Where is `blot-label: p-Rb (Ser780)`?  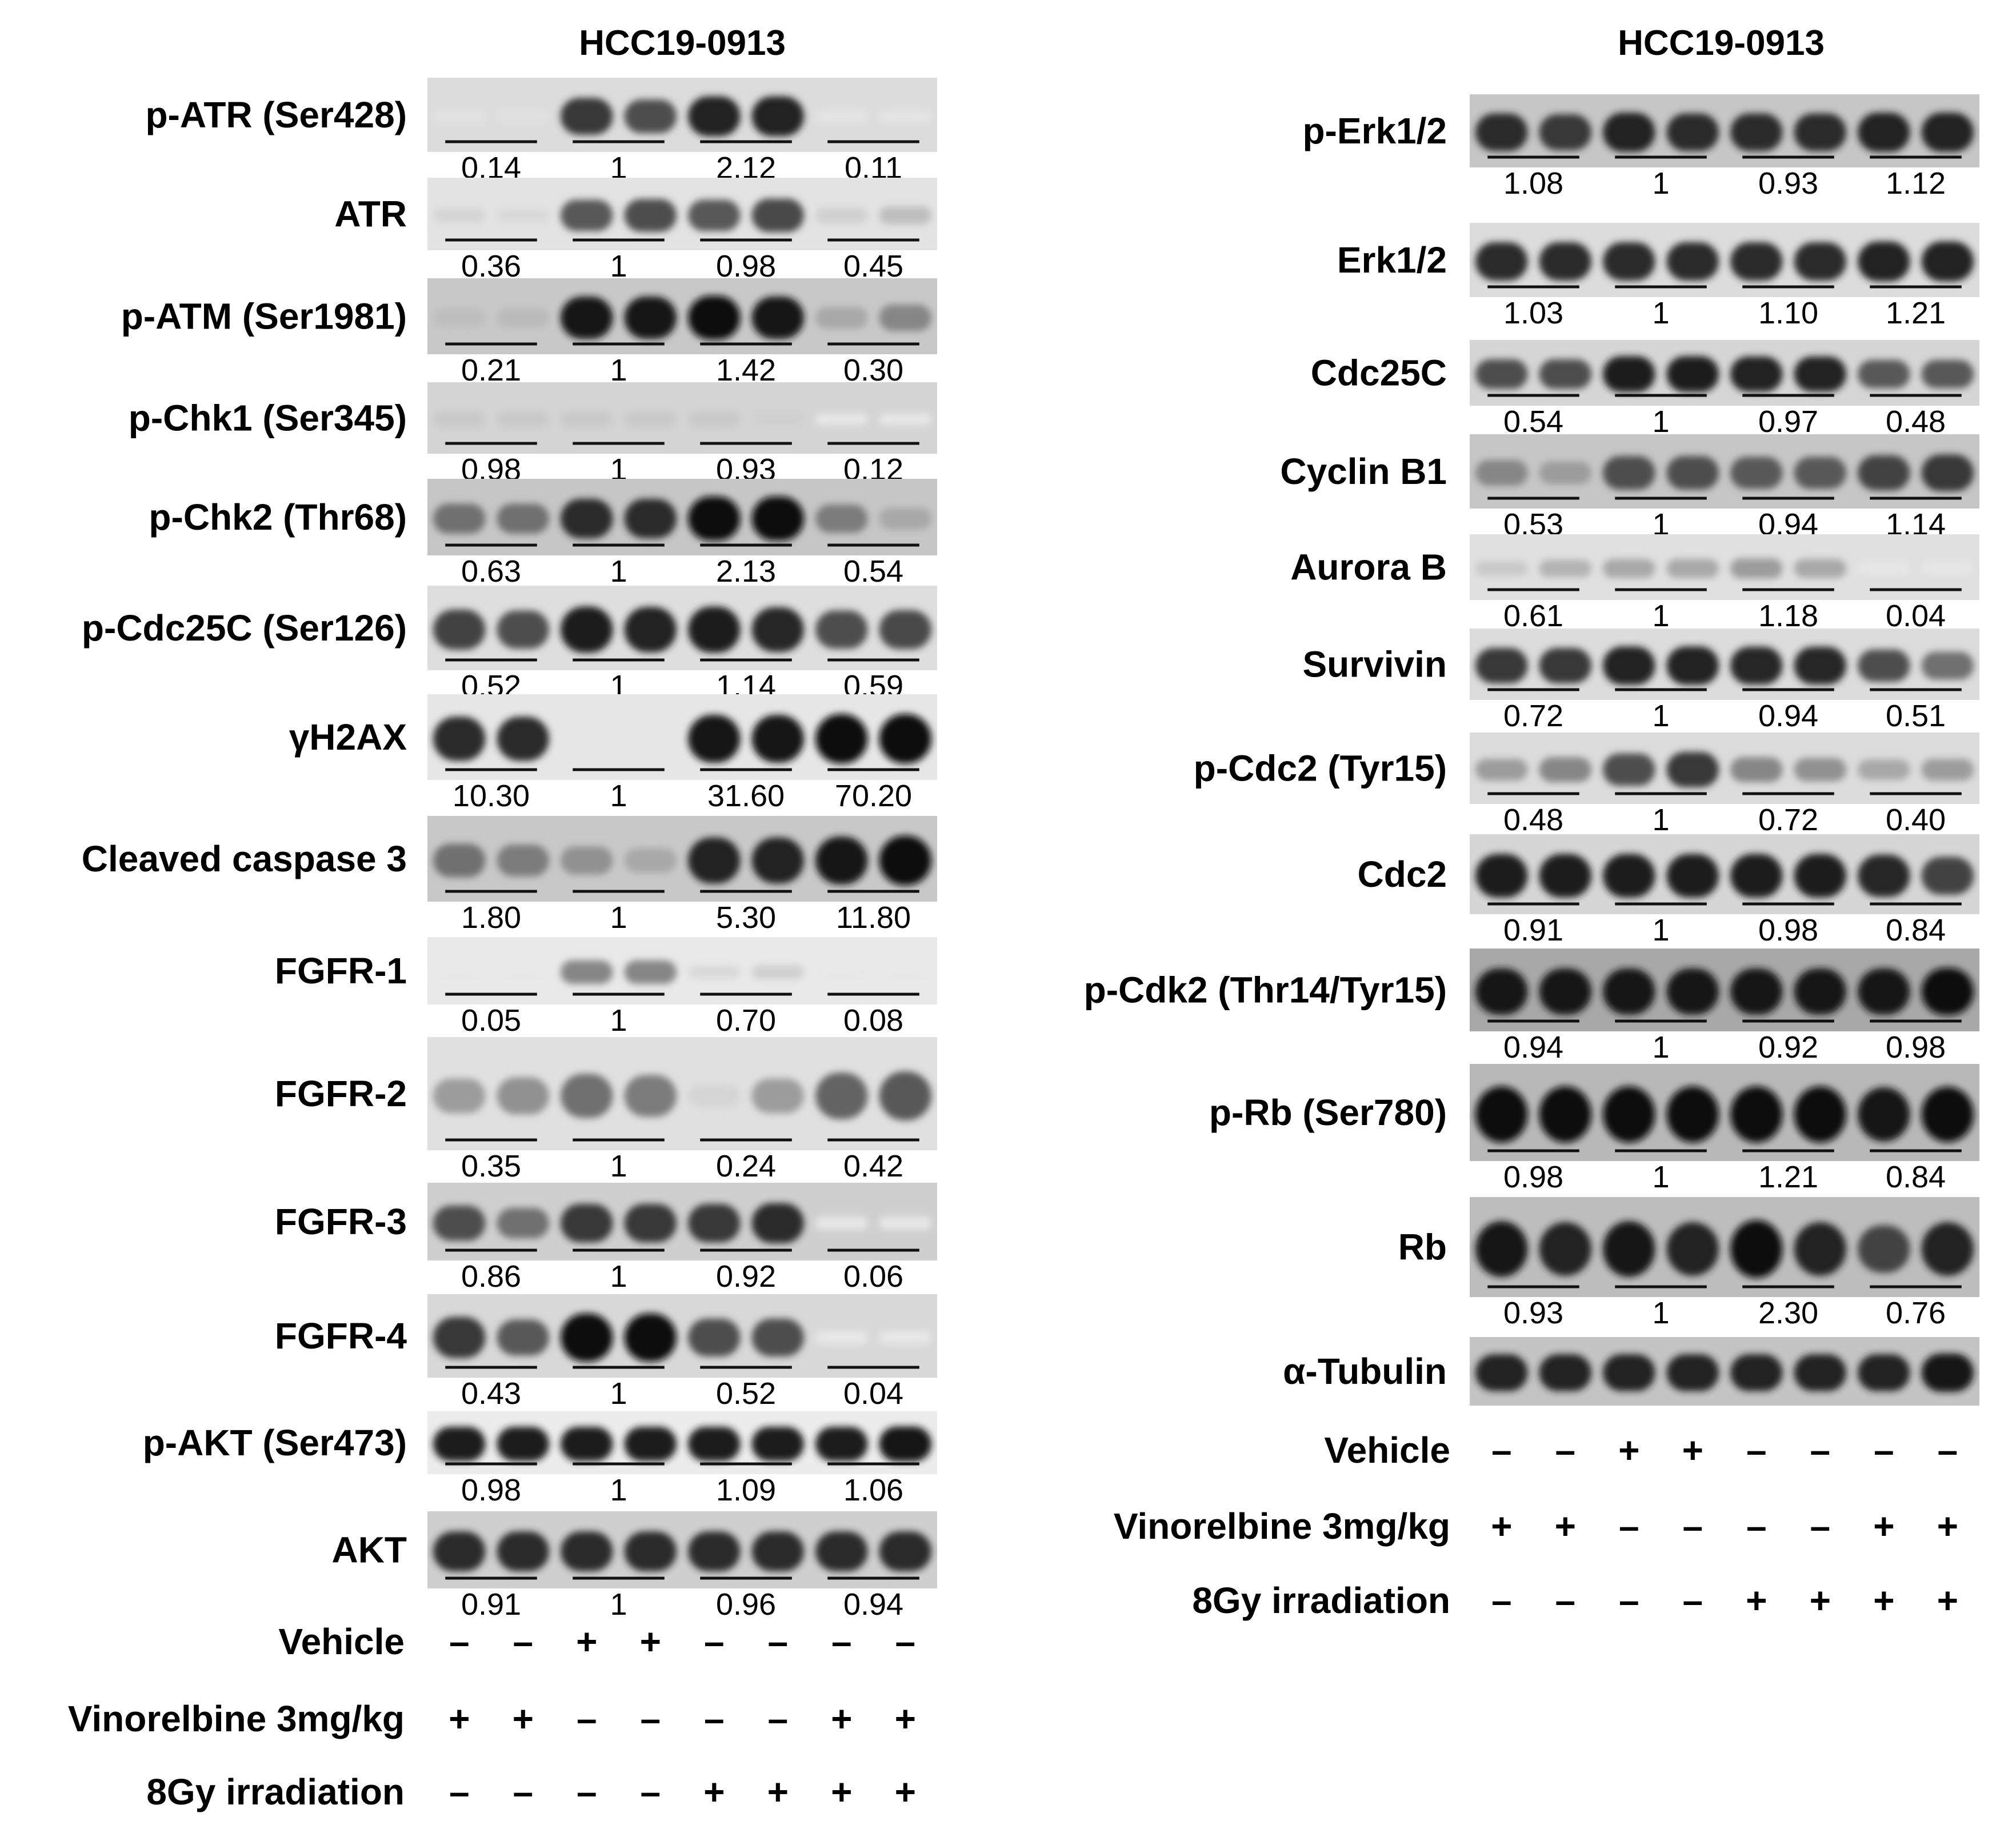 blot-label: p-Rb (Ser780) is located at coordinates (1328, 1112).